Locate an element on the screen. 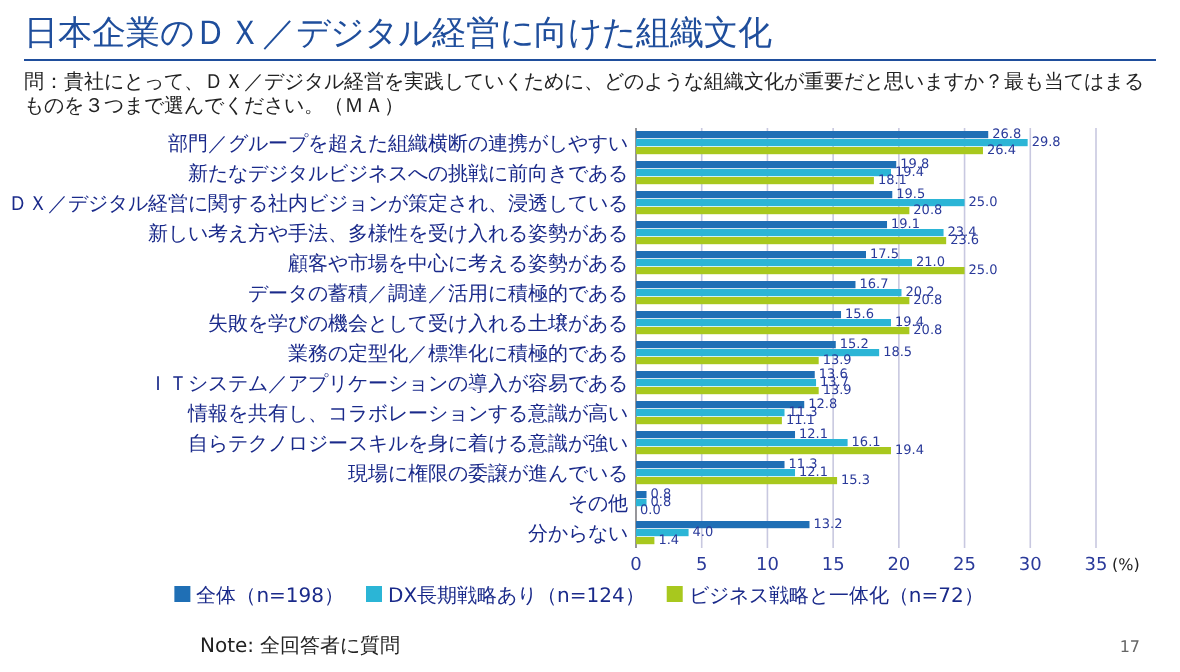 The width and height of the screenshot is (1180, 672). y-tick-label: ＩＴシステム／アプリケーションの導入が容易である is located at coordinates (388, 384).